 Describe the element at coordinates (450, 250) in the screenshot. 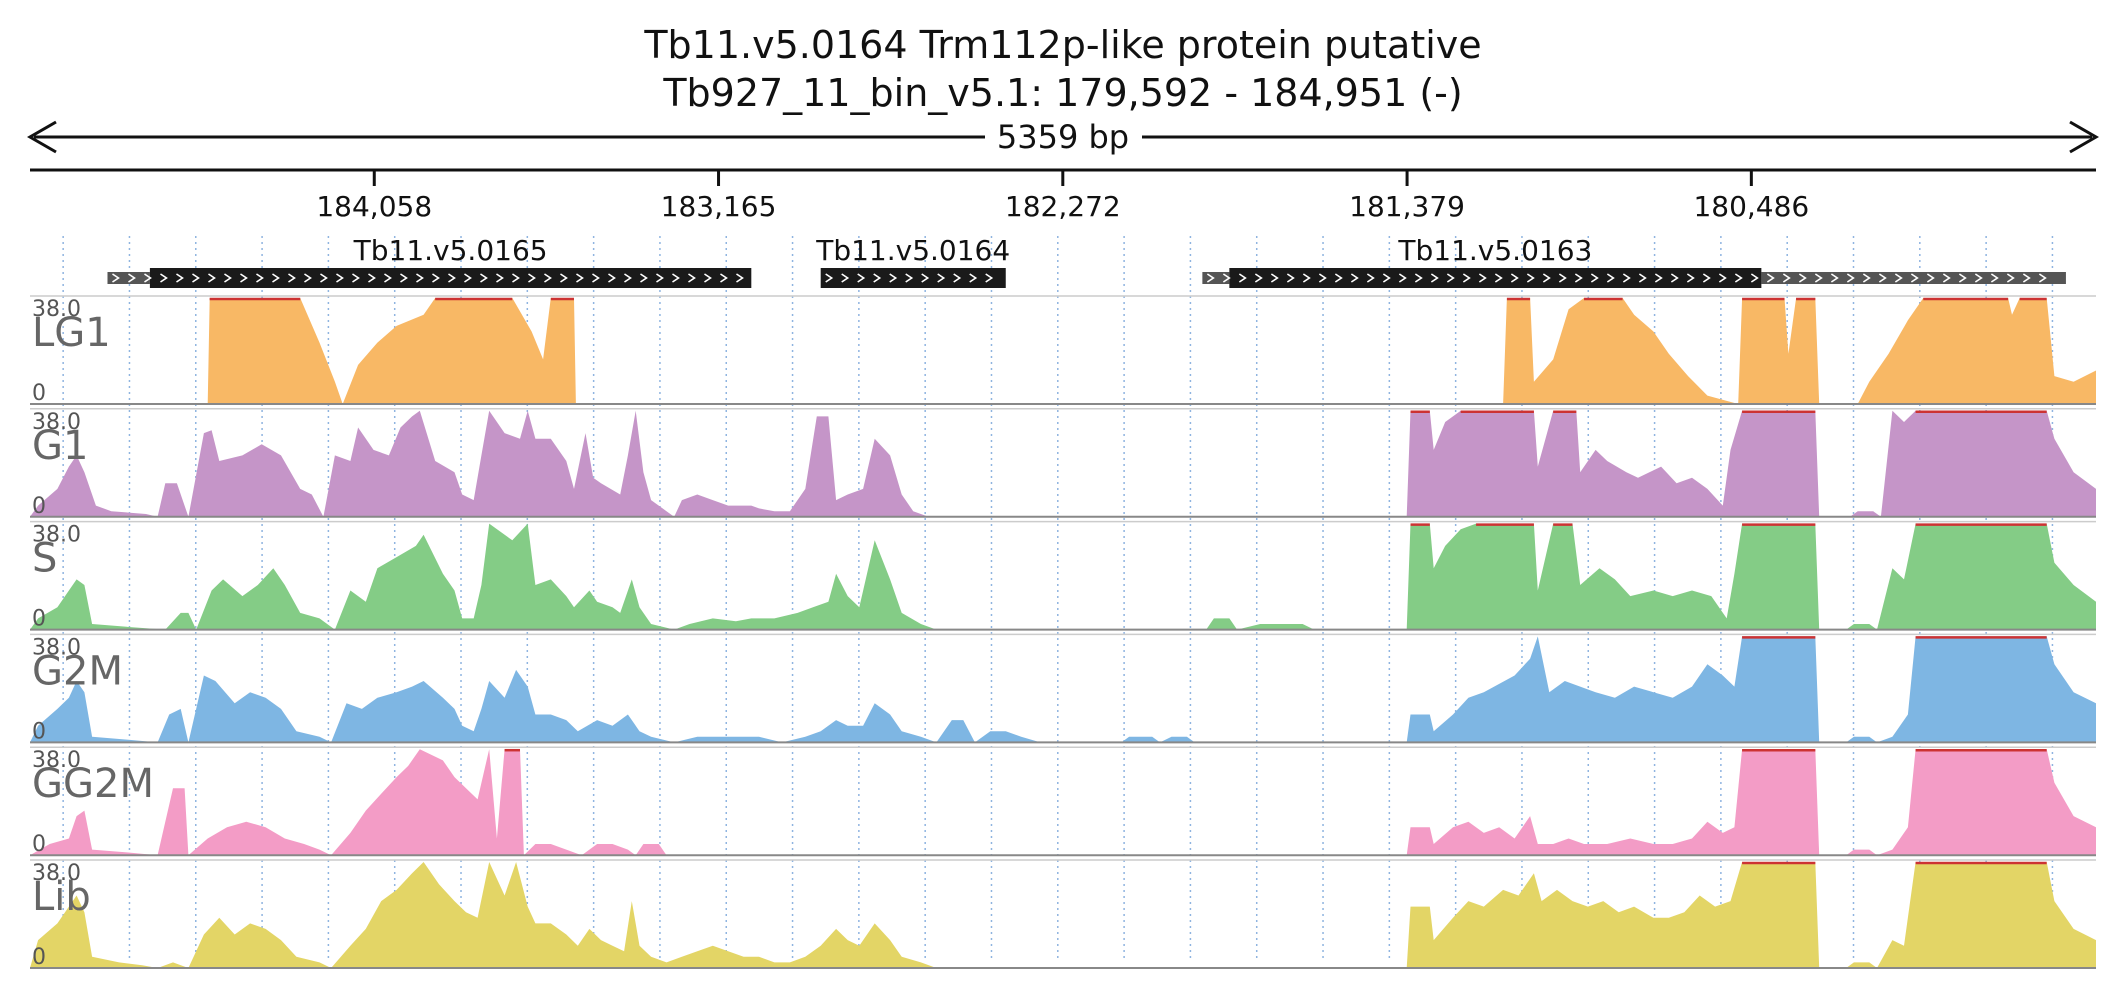

I see `gene-label: Tb11.v5.0165` at that location.